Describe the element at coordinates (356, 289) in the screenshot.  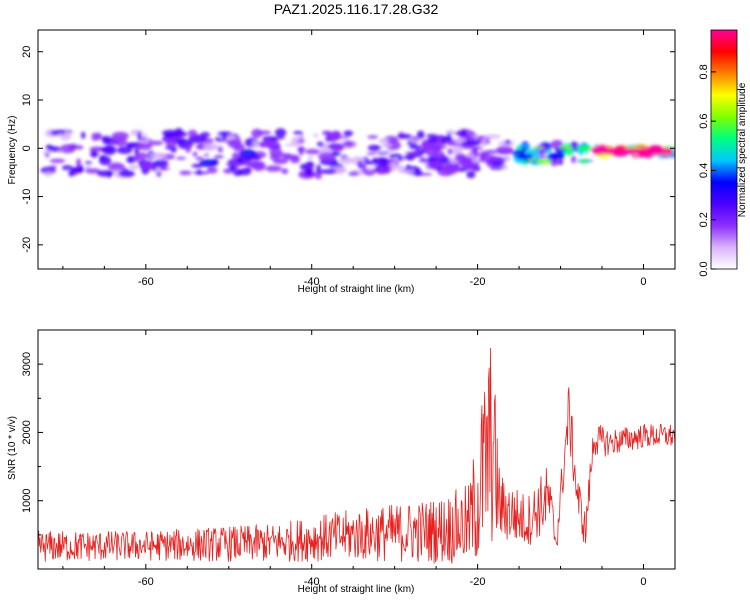
I see `spectrogram-x-label: Height of straight line (km)` at that location.